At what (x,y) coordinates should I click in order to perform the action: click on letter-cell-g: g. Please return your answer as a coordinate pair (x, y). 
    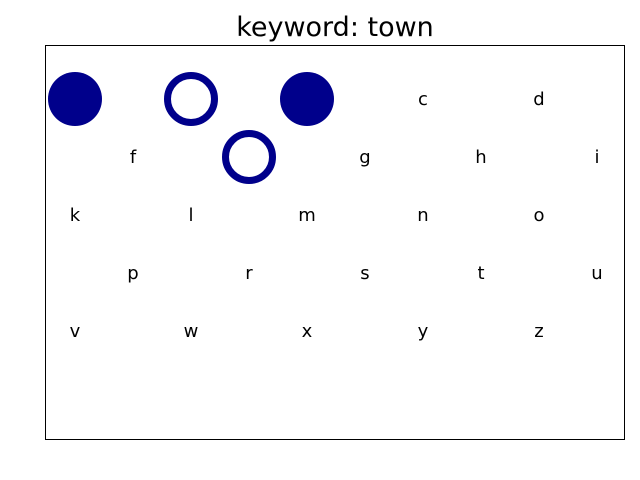
    Looking at the image, I should click on (365, 157).